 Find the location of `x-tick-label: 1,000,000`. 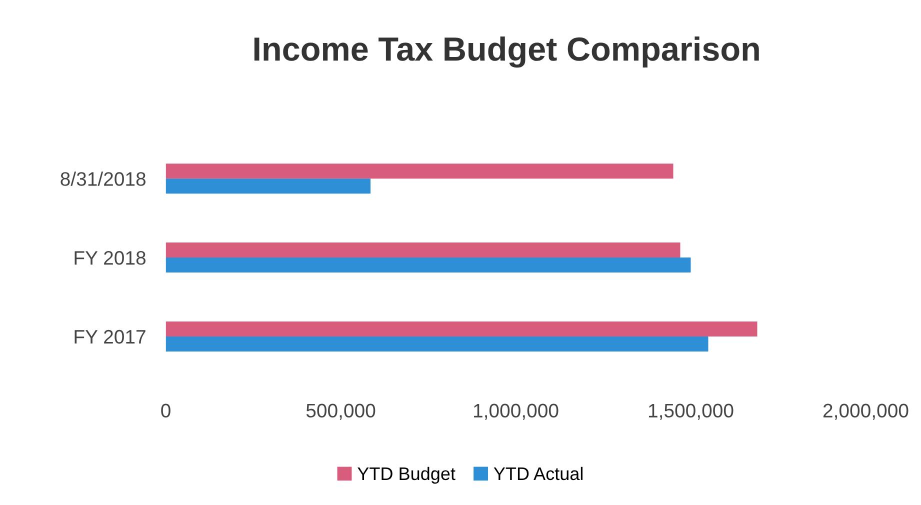

x-tick-label: 1,000,000 is located at coordinates (516, 412).